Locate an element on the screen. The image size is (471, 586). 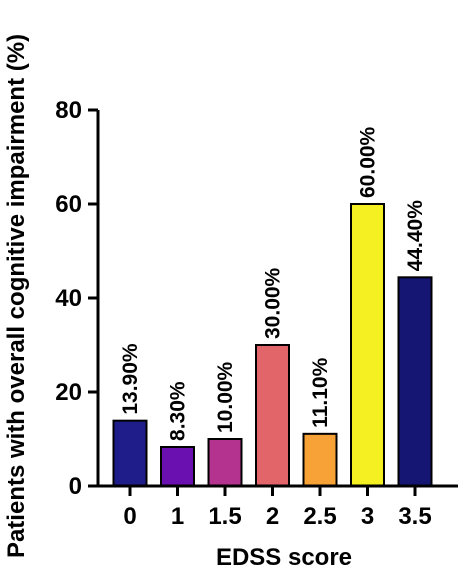
x-tick-label: 0 is located at coordinates (129, 516).